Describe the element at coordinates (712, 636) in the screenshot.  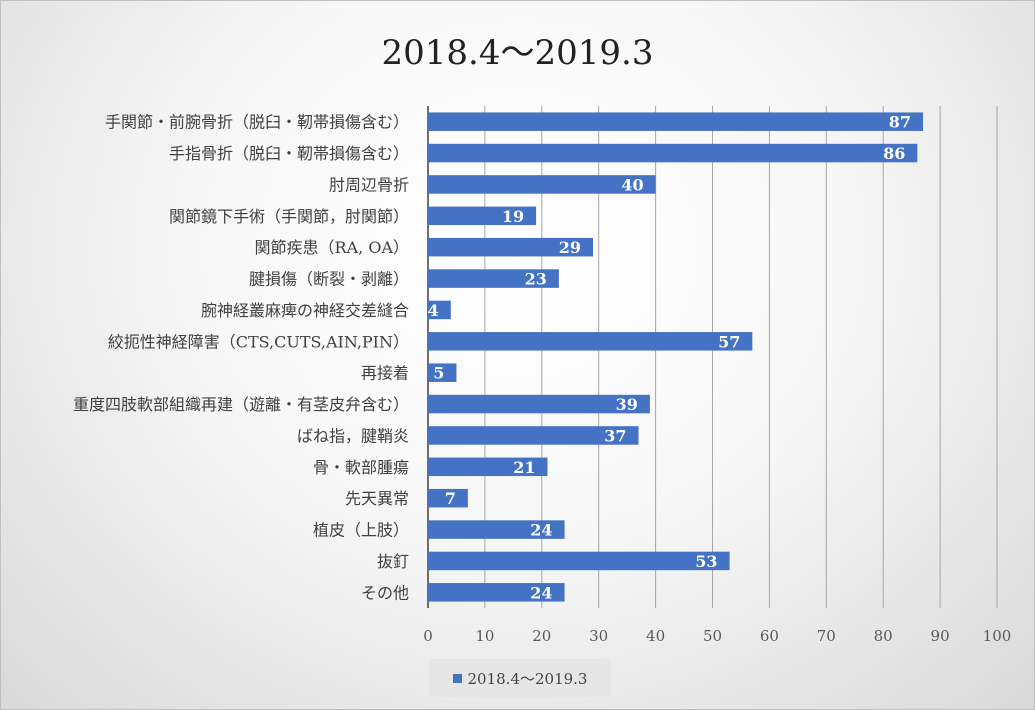
I see `x-tick-label: 50` at that location.